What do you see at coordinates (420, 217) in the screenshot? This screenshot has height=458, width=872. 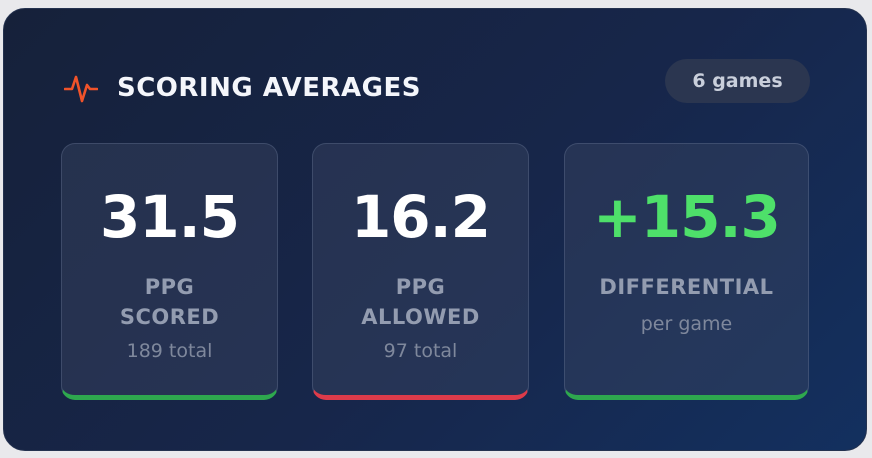 I see `stat-value: 16.2` at bounding box center [420, 217].